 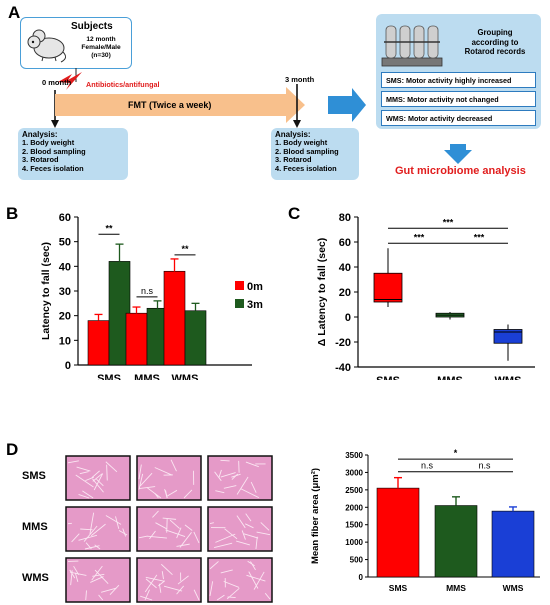 I want to click on row-label-mms: MMS, so click(x=35, y=527).